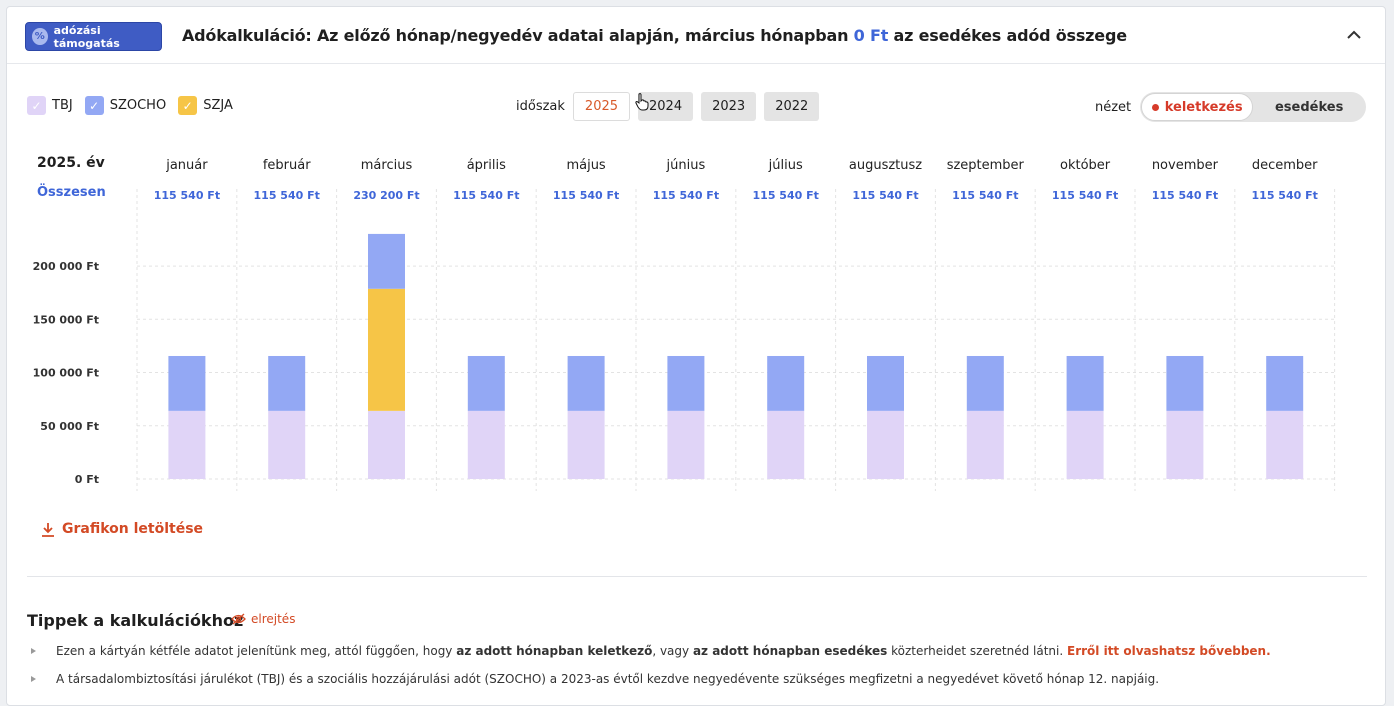 This screenshot has height=706, width=1394. What do you see at coordinates (671, 106) in the screenshot?
I see `period-selector: időszak 2025 2024 2023 2022` at bounding box center [671, 106].